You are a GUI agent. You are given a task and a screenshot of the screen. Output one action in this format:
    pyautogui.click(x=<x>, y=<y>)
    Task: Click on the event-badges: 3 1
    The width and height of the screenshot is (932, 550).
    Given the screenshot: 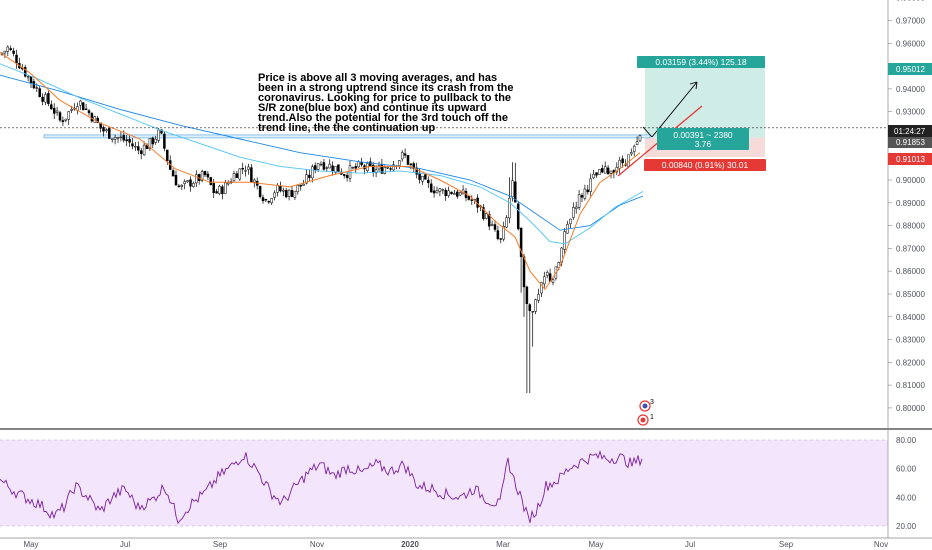 What is the action you would take?
    pyautogui.click(x=645, y=412)
    